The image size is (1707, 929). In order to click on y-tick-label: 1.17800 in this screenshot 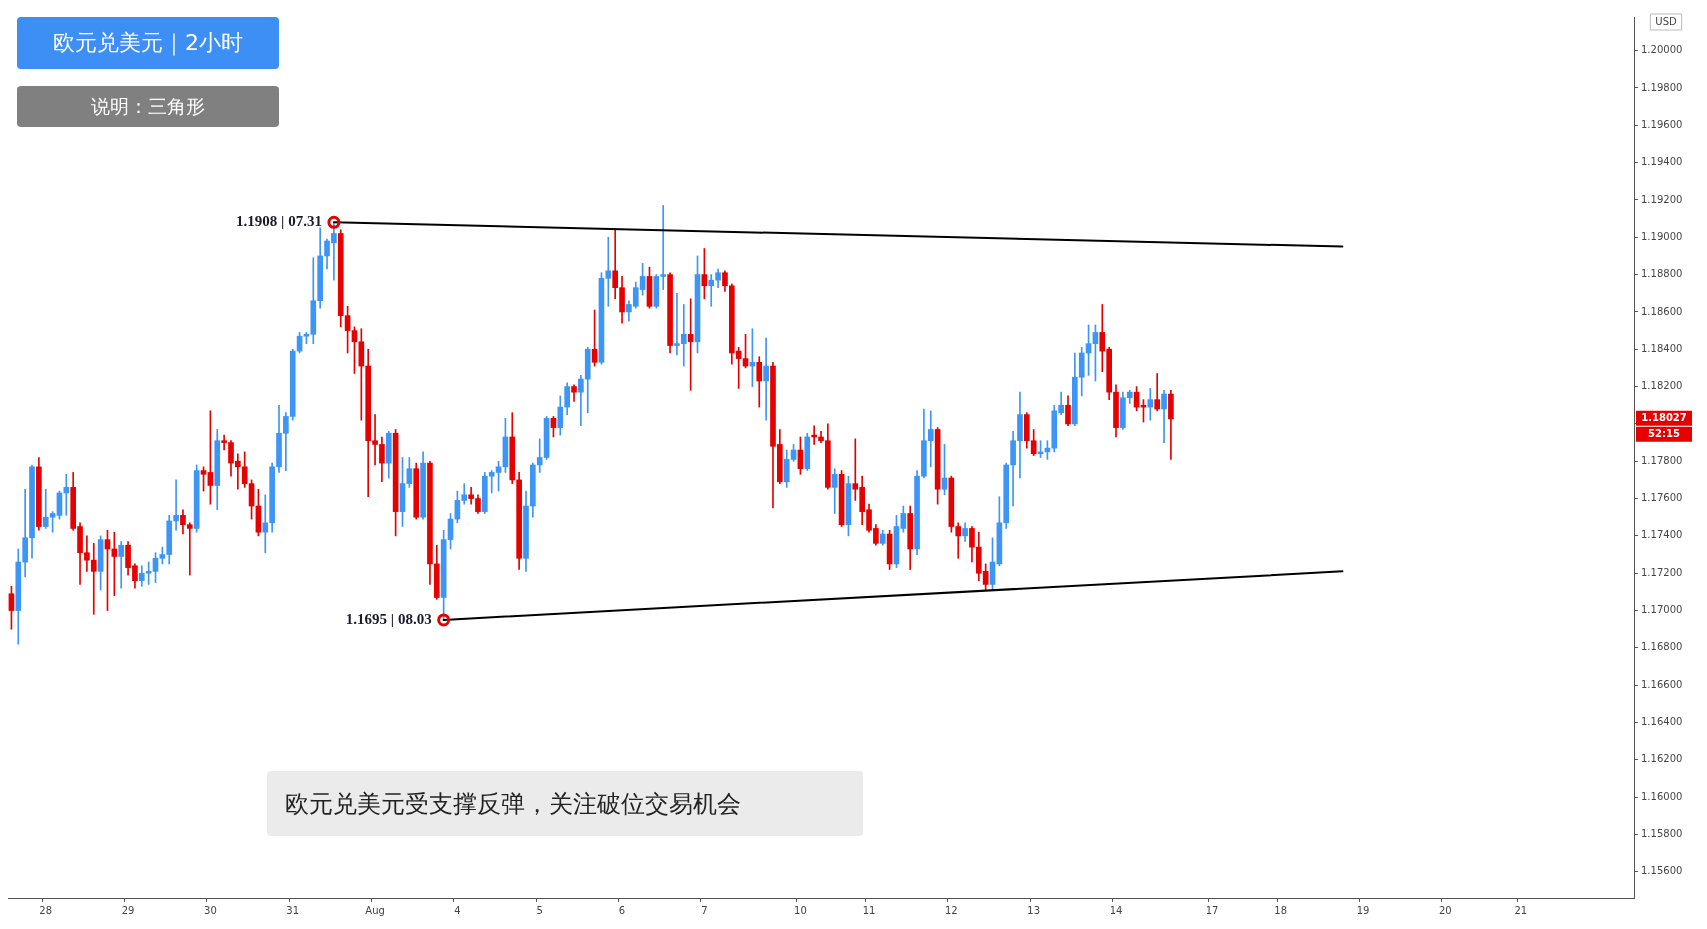, I will do `click(1662, 460)`.